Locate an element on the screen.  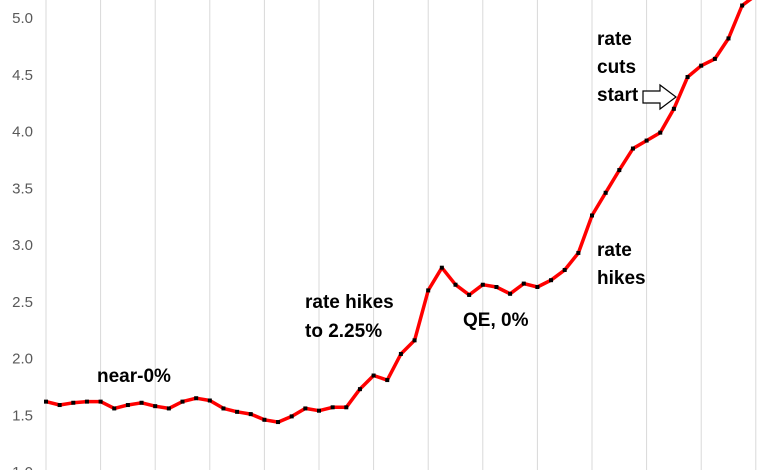
y-tick-label: 1.0 is located at coordinates (22, 467).